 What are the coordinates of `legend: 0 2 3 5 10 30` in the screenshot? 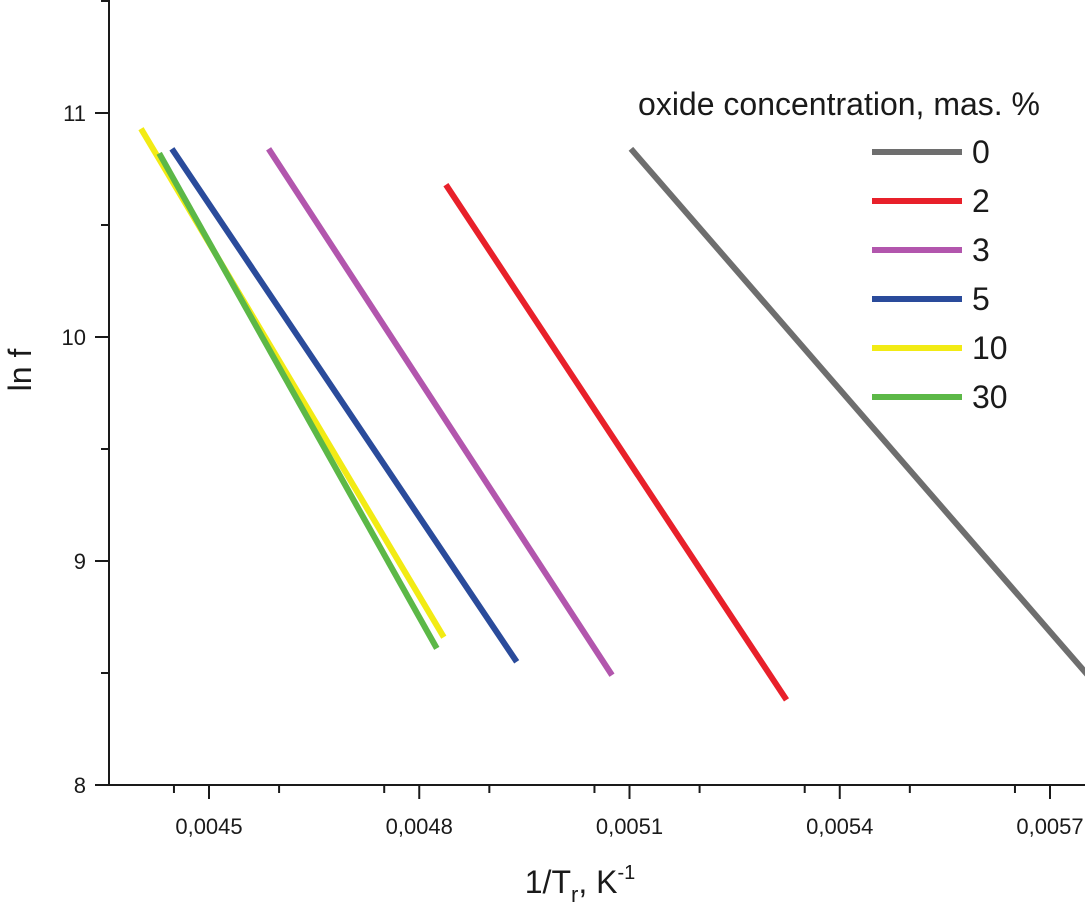 It's located at (940, 274).